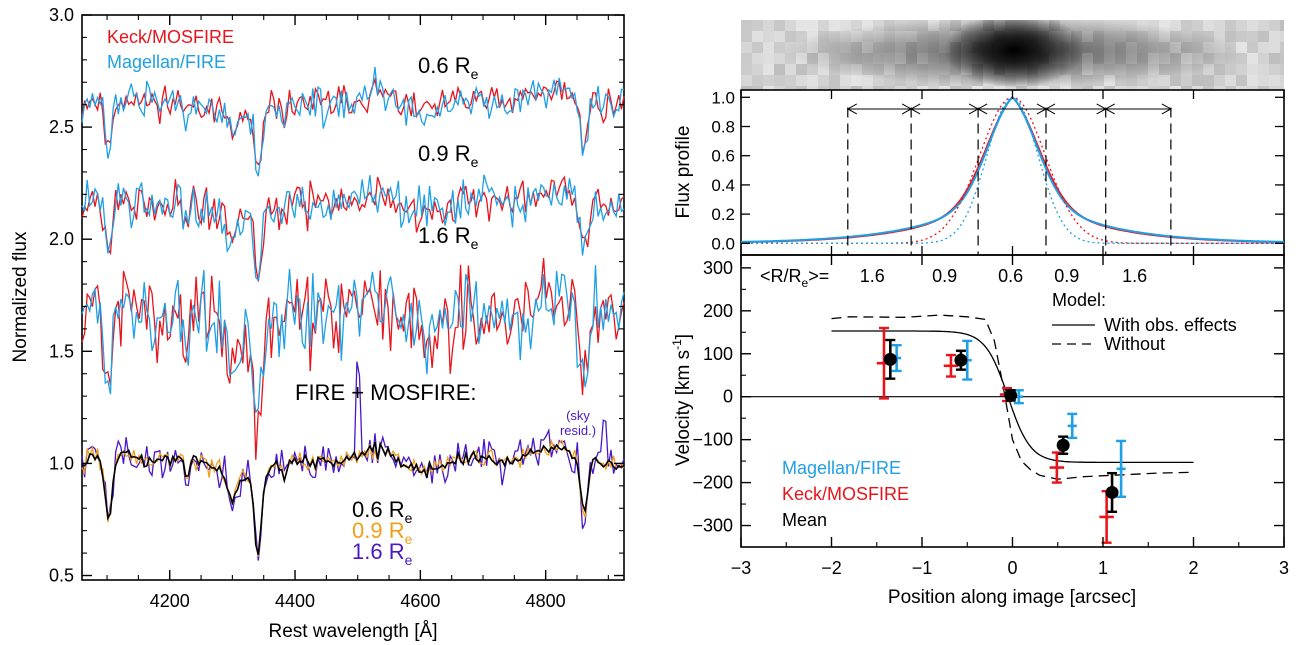 This screenshot has width=1296, height=645. I want to click on radius-label-1: 0.9, so click(944, 276).